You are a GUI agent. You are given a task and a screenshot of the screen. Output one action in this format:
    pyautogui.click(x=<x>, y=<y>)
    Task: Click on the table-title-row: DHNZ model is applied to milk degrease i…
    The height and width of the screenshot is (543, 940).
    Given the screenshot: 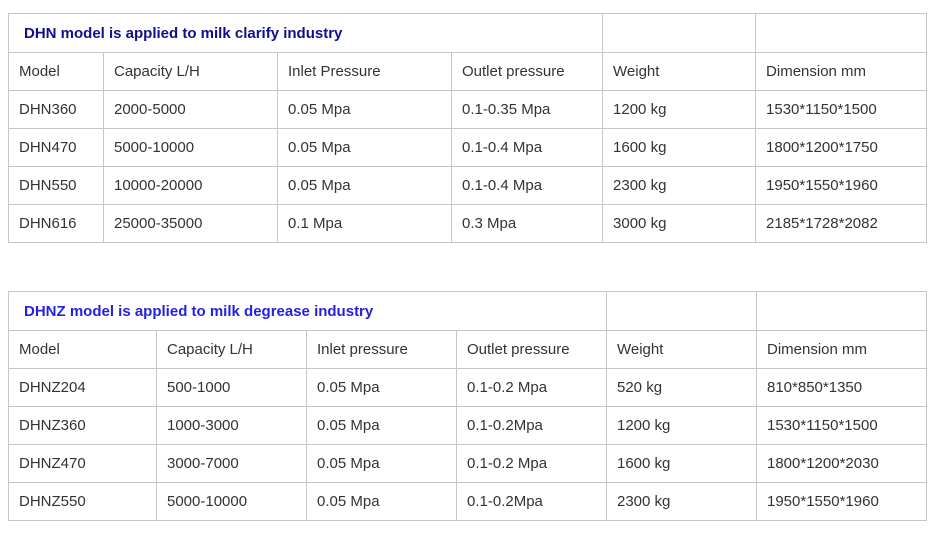 What is the action you would take?
    pyautogui.click(x=467, y=311)
    